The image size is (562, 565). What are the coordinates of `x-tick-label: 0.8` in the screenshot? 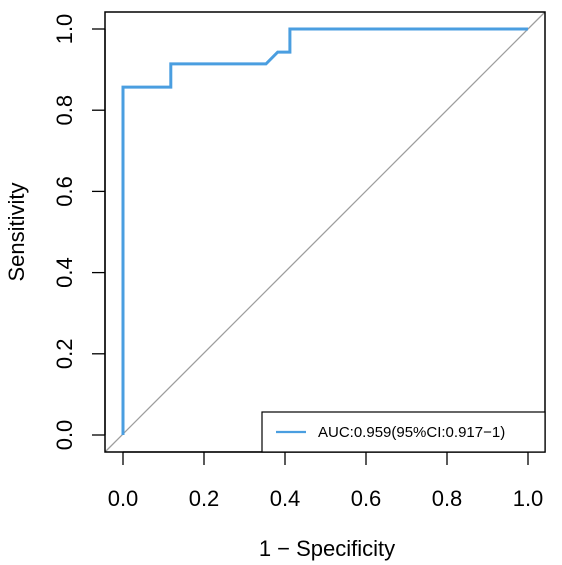 It's located at (447, 498).